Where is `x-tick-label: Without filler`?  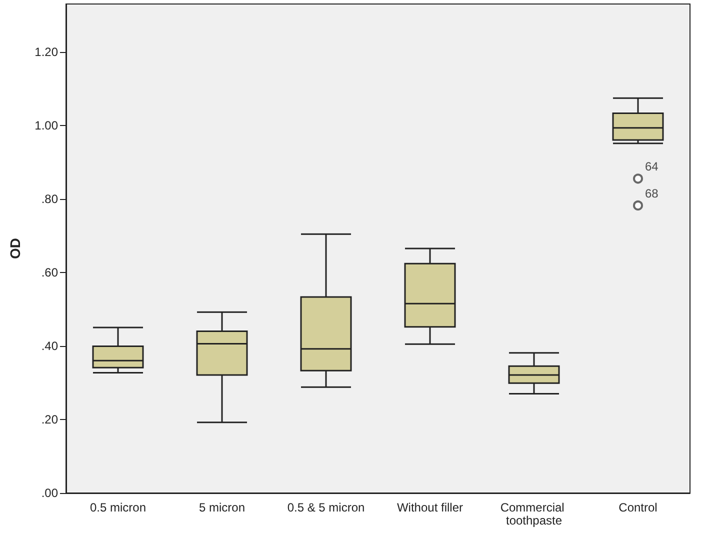
x-tick-label: Without filler is located at coordinates (430, 507).